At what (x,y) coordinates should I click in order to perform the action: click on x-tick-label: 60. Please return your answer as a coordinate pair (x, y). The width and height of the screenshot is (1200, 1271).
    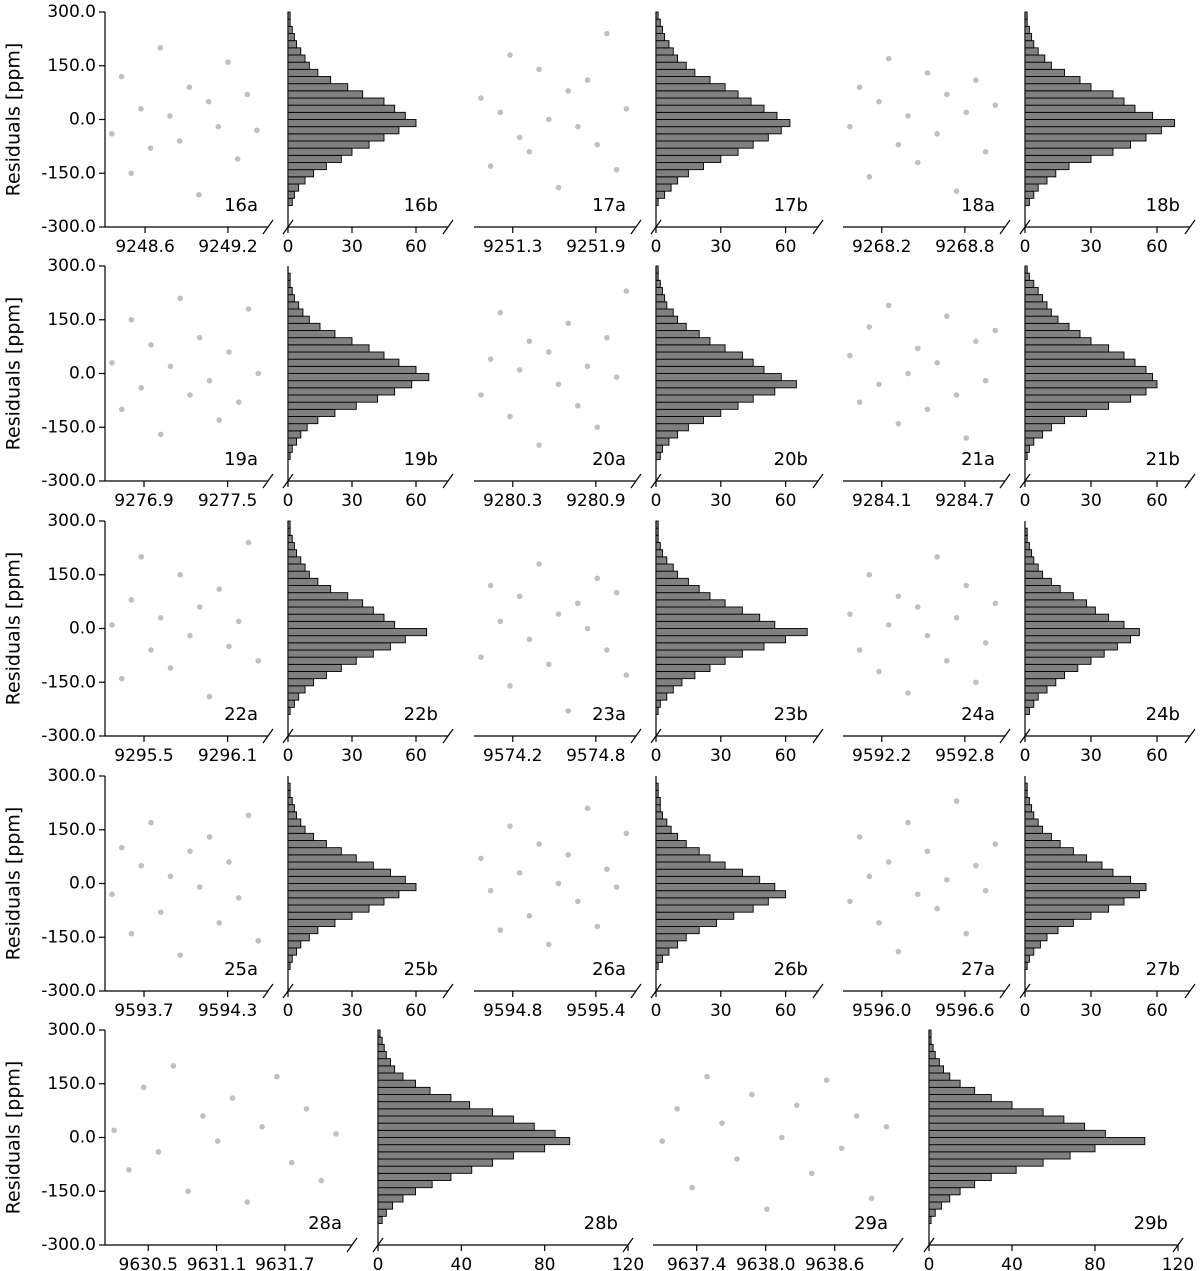
    Looking at the image, I should click on (416, 756).